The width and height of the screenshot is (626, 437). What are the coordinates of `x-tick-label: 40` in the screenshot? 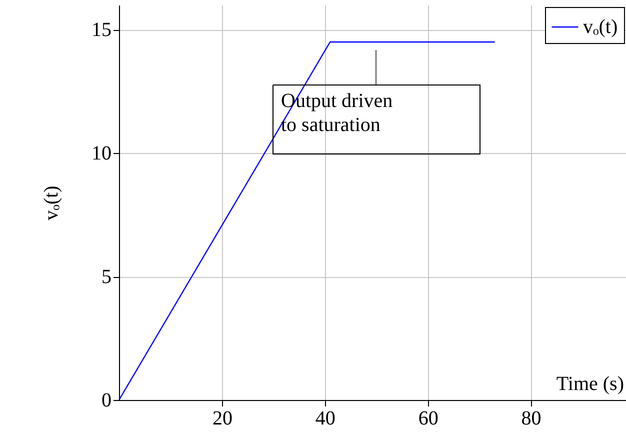 It's located at (325, 419).